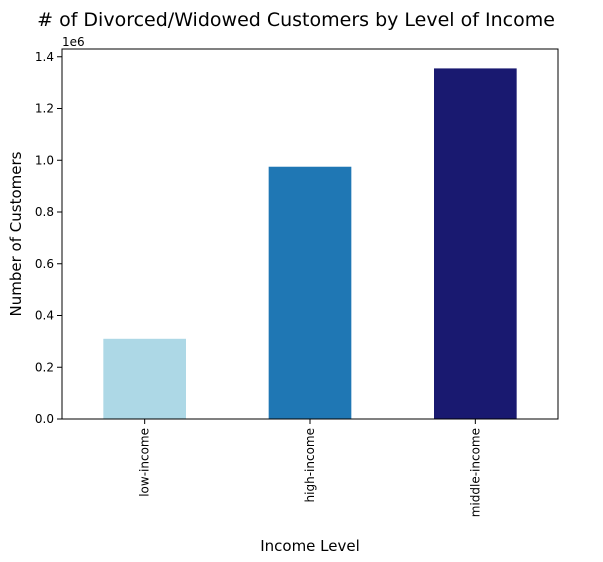 The width and height of the screenshot is (603, 562). What do you see at coordinates (310, 465) in the screenshot?
I see `x-tick-label-high-income: high-income` at bounding box center [310, 465].